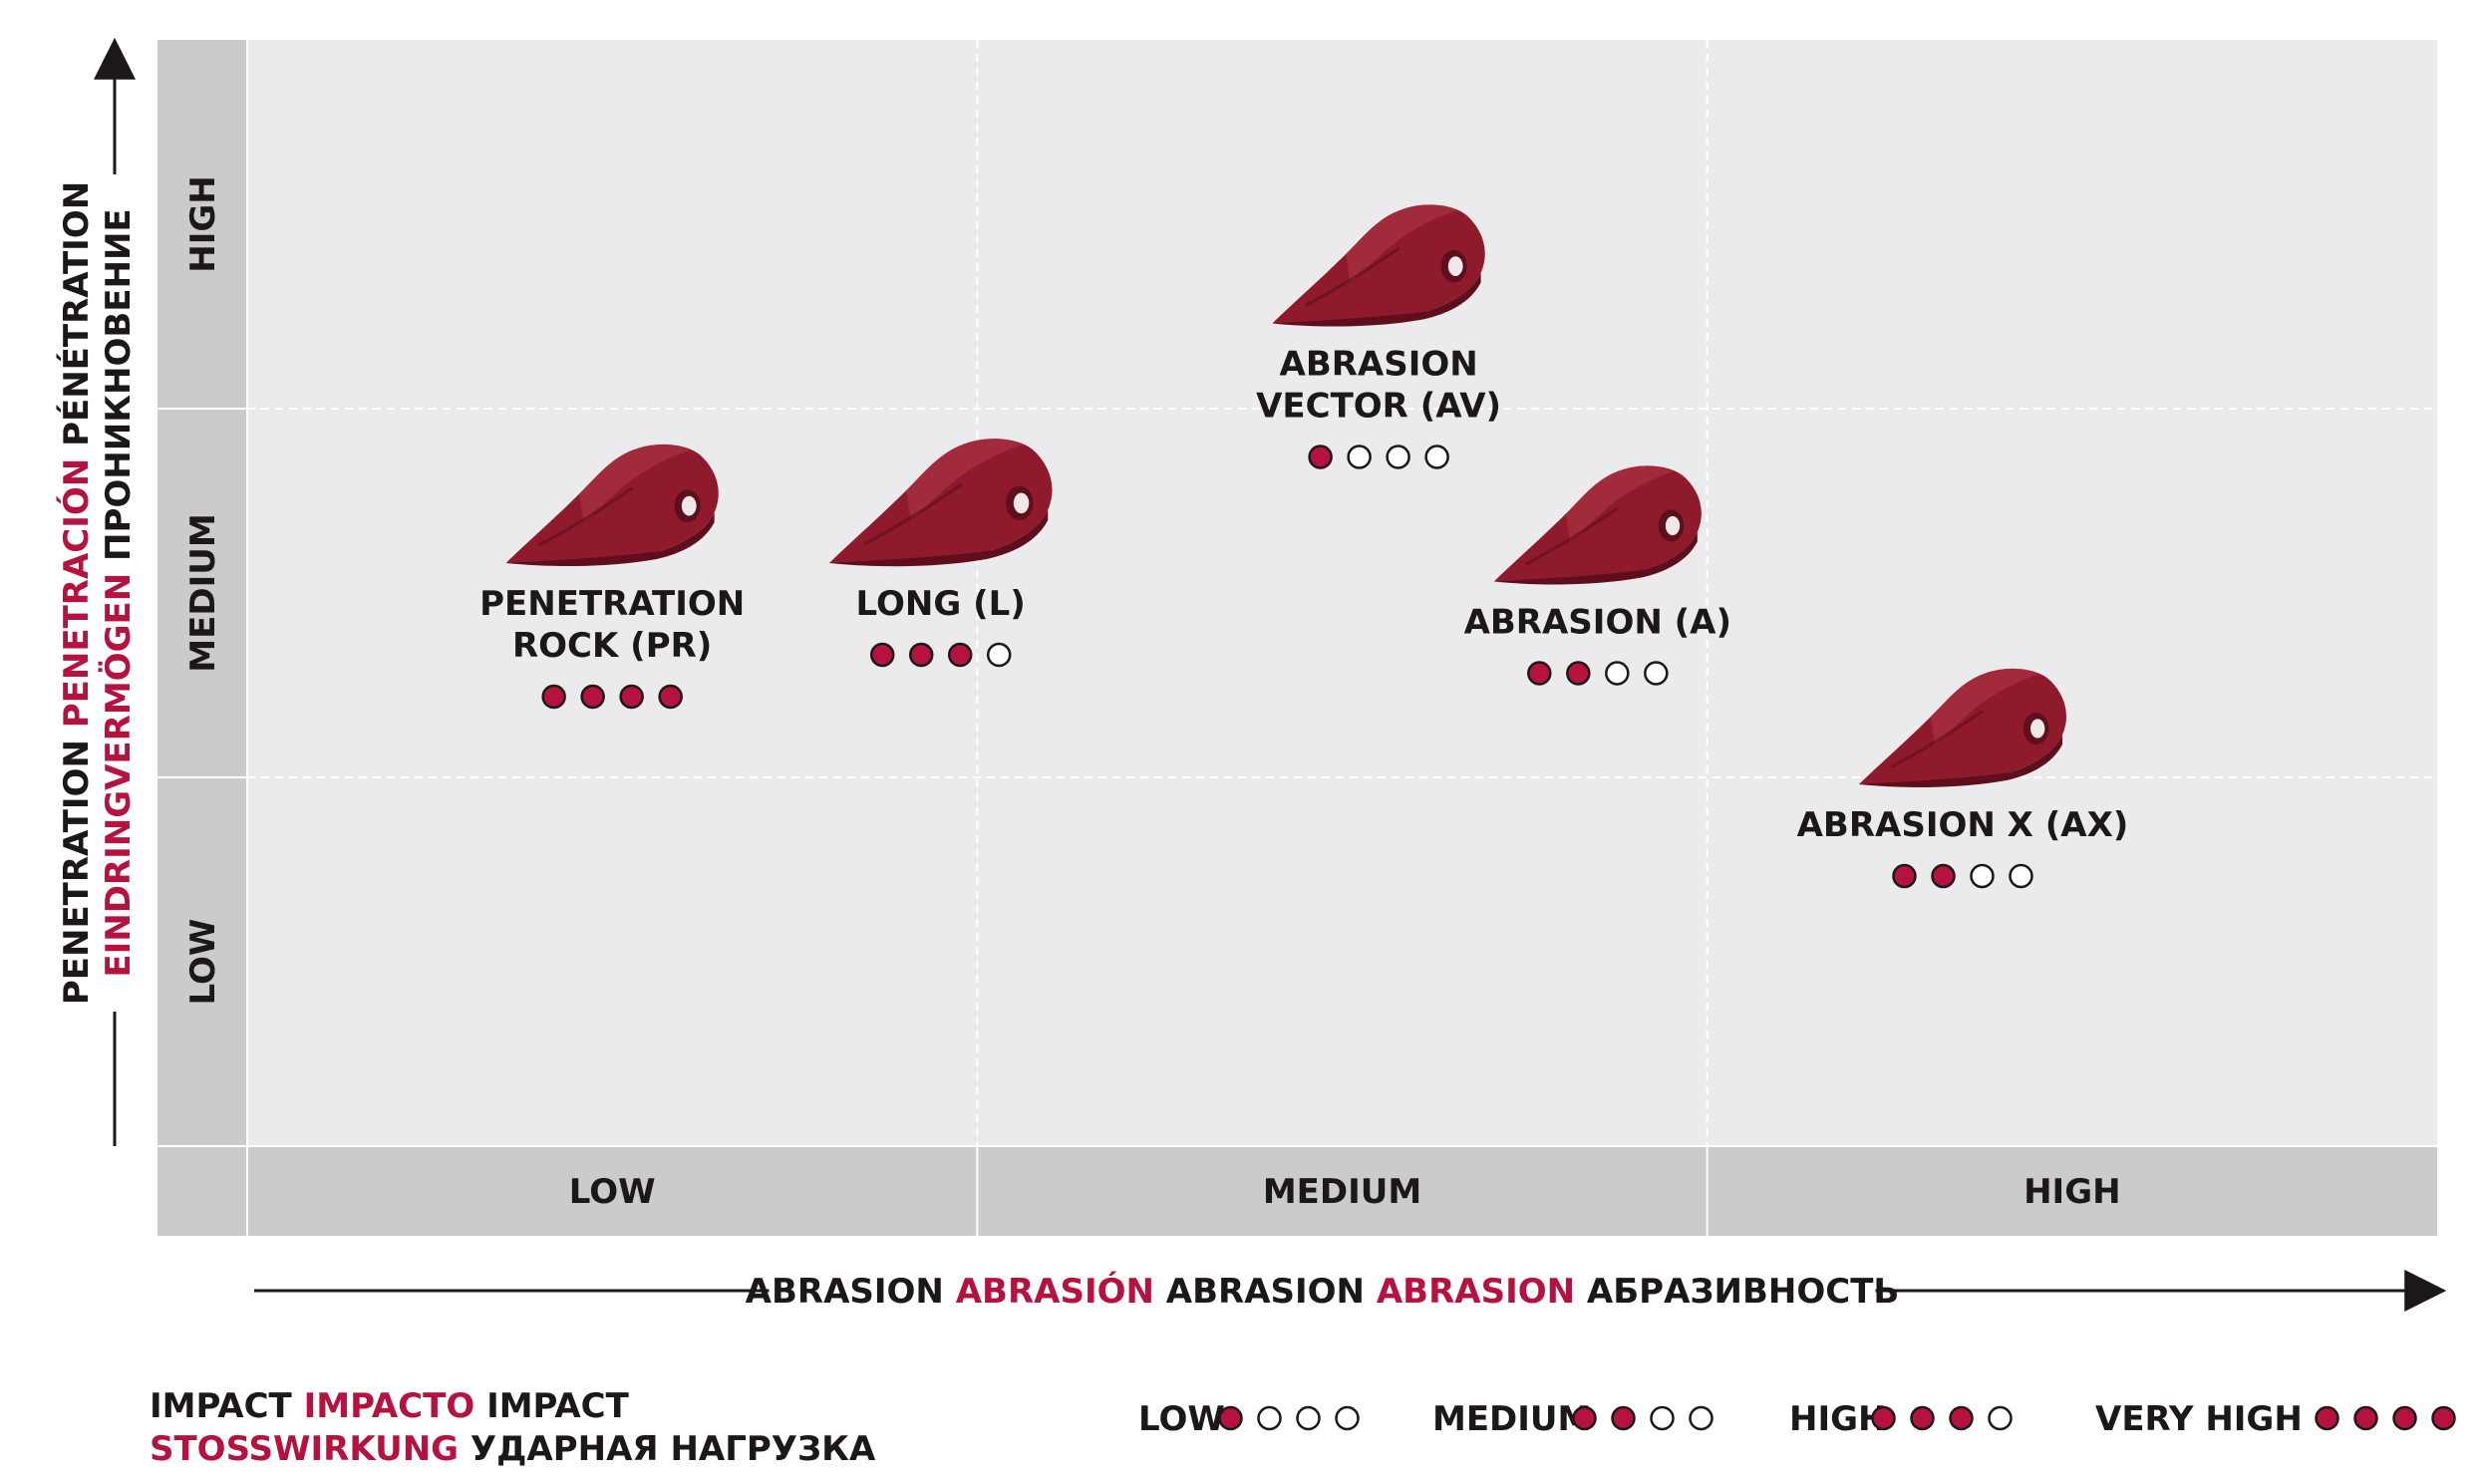 This screenshot has height=1484, width=2492. I want to click on legend-label-high: HIGH, so click(1837, 1419).